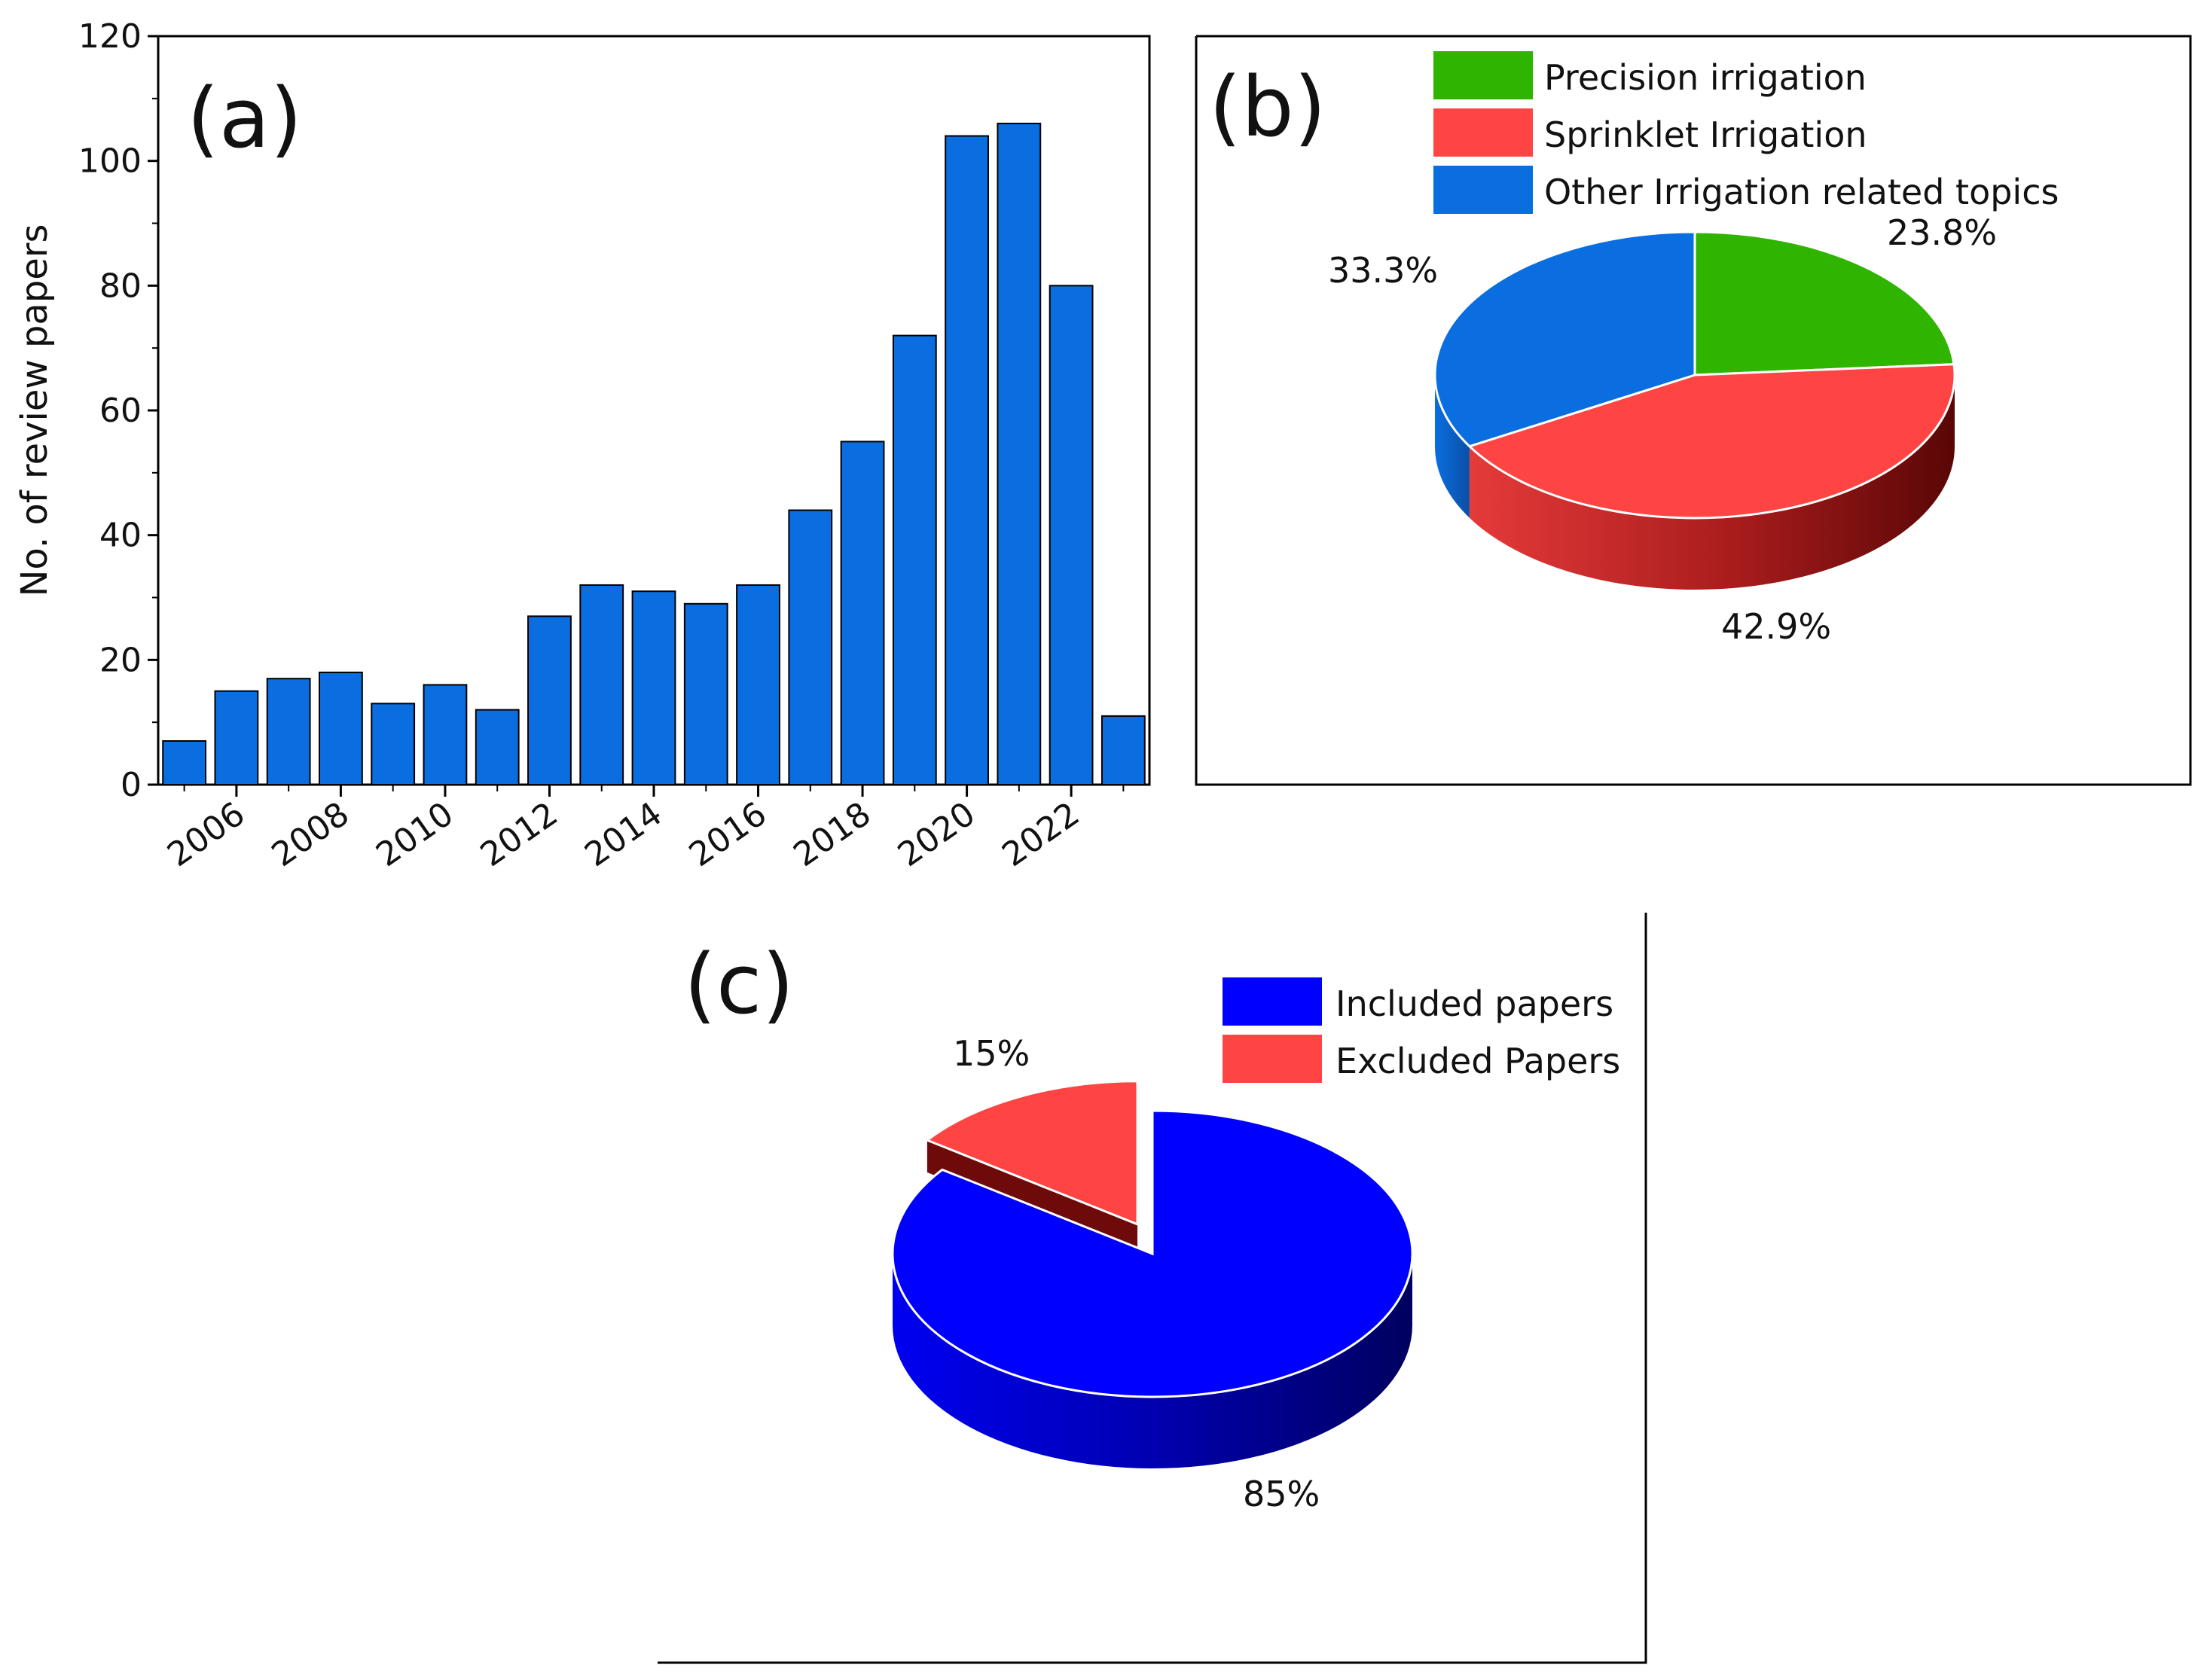 The height and width of the screenshot is (1680, 2204). What do you see at coordinates (1020, 453) in the screenshot?
I see `bar-2021` at bounding box center [1020, 453].